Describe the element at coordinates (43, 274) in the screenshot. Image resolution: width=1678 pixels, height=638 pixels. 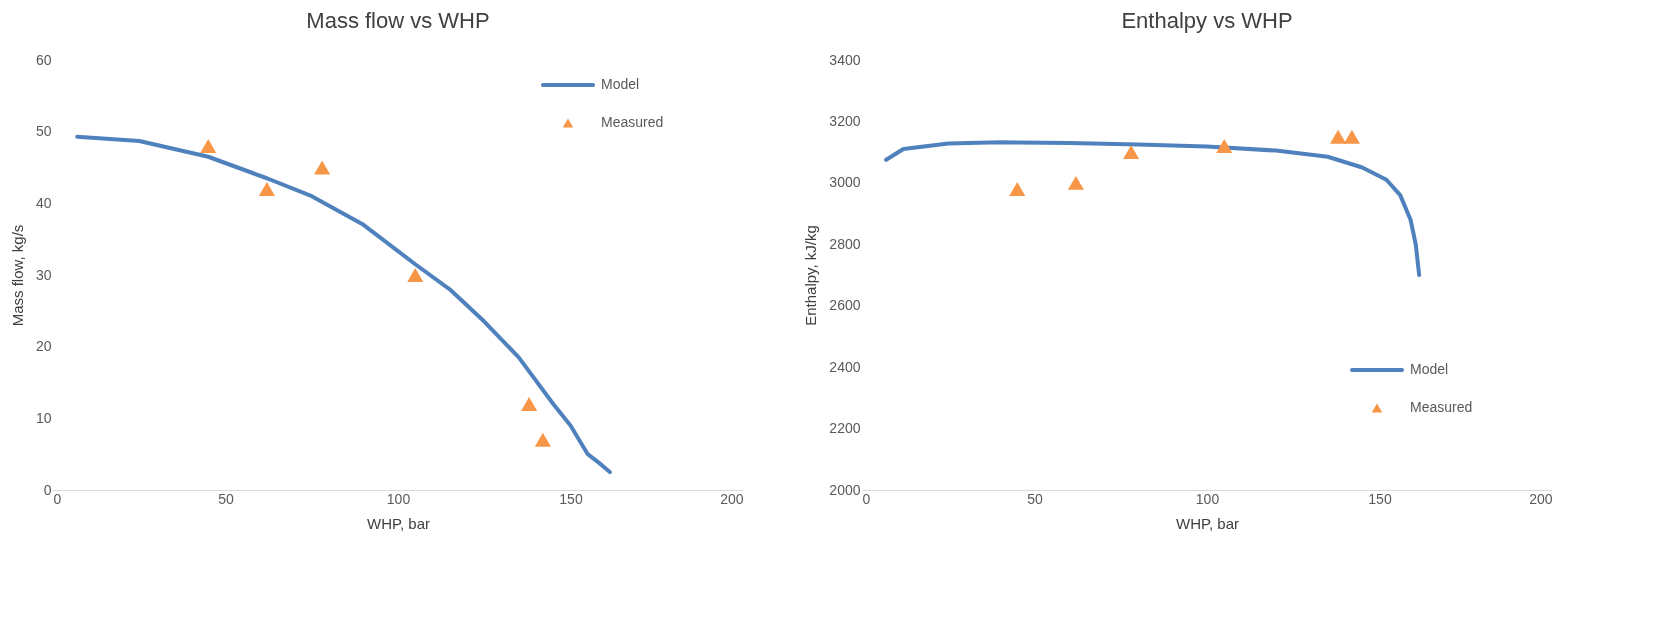
I see `y-tick-label: 30` at that location.